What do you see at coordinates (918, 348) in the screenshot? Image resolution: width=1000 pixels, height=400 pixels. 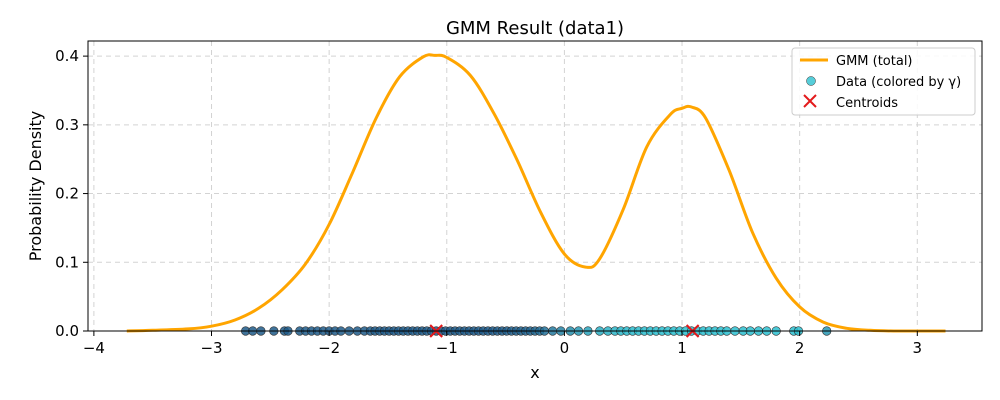 I see `x-tick-label-7: 3` at bounding box center [918, 348].